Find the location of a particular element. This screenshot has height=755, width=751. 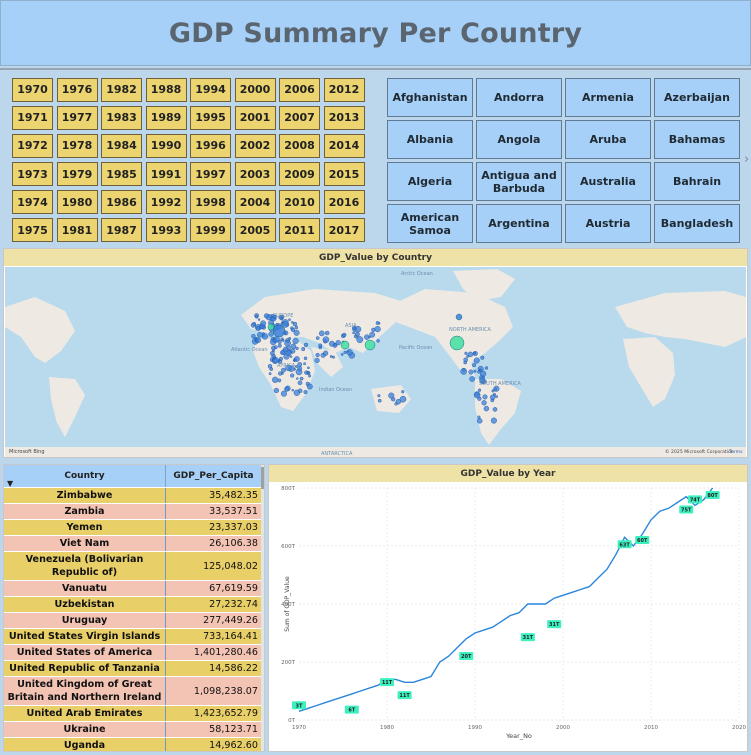

year-button: 1996 is located at coordinates (210, 146).